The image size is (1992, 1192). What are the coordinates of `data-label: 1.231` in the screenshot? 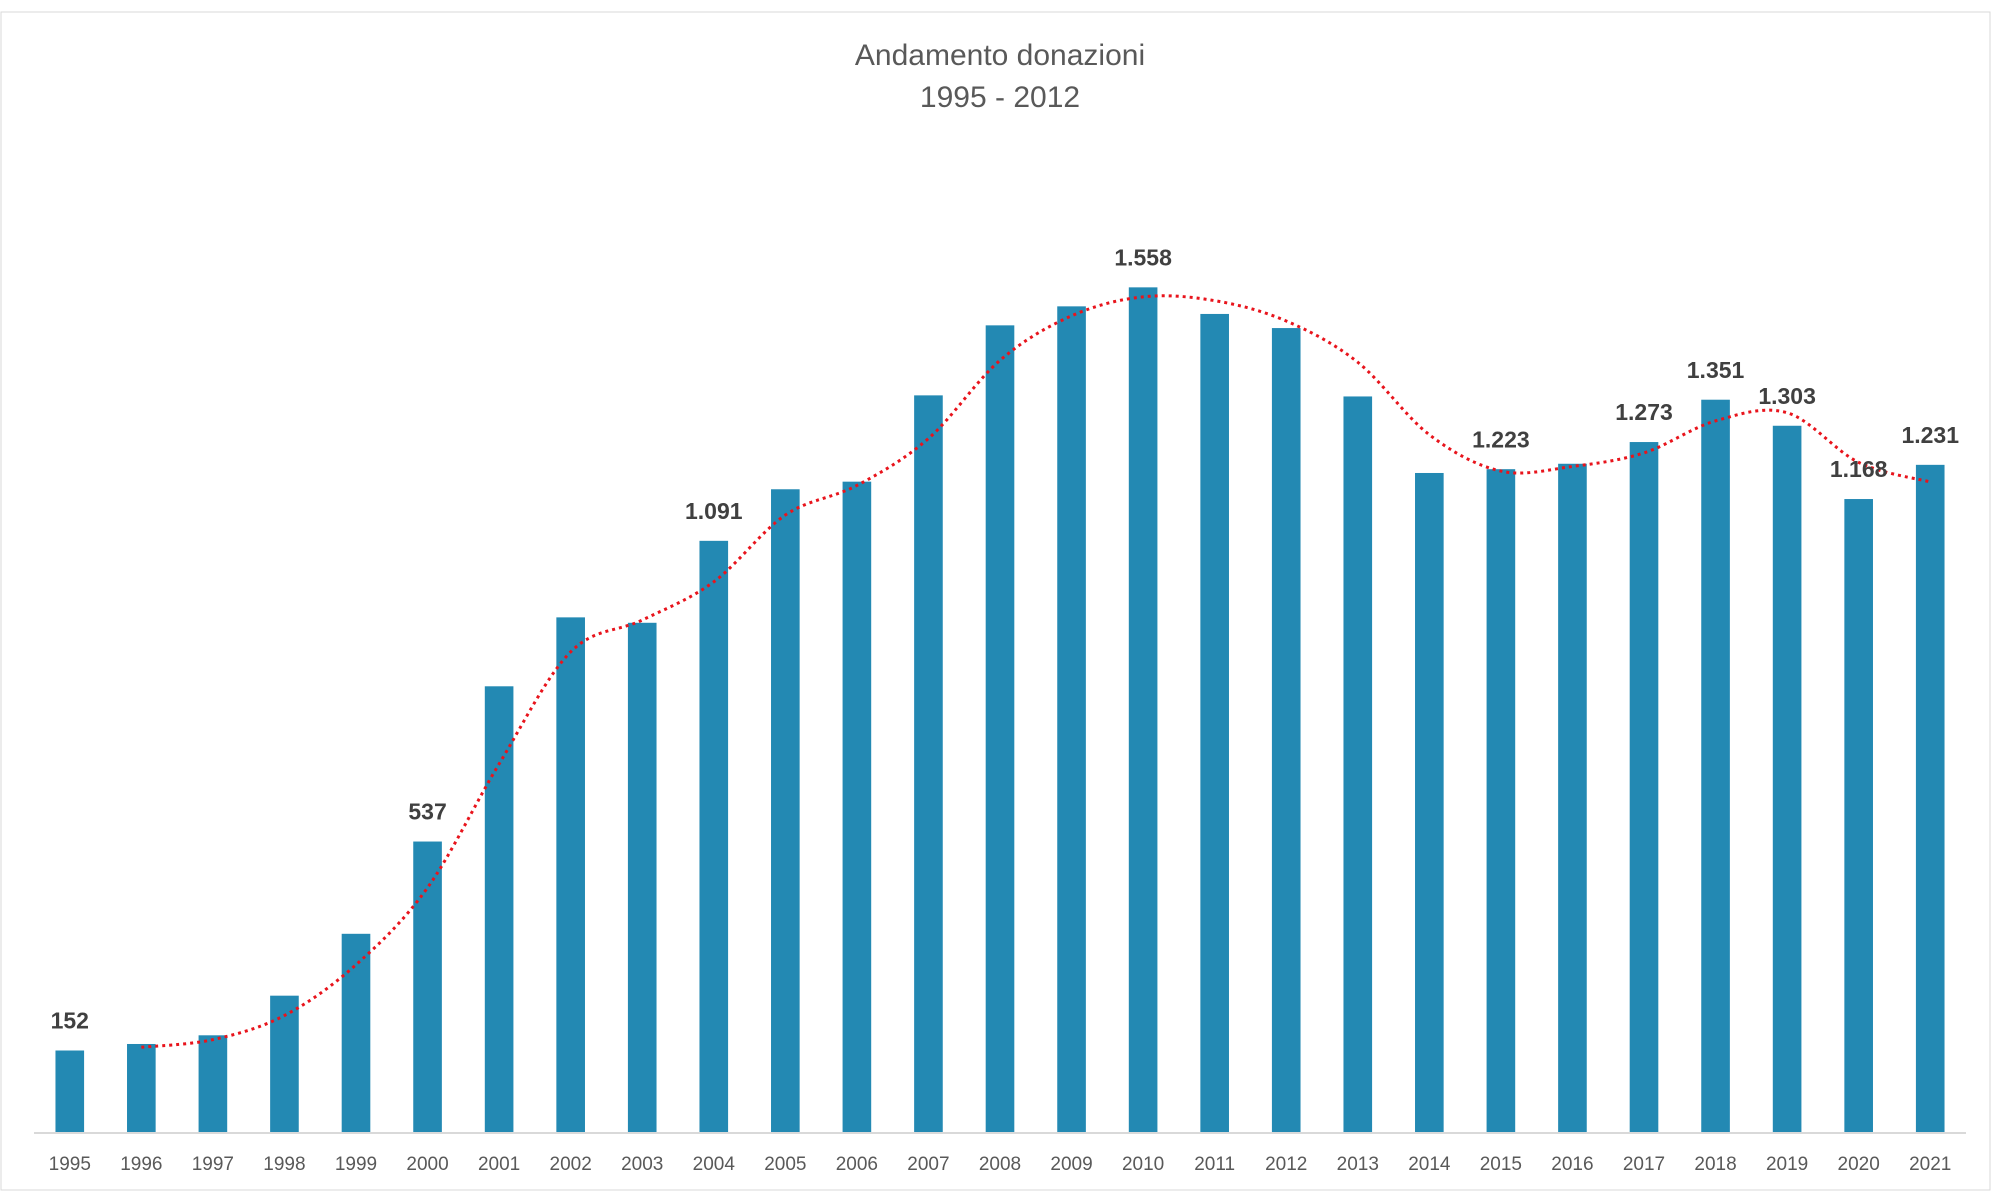 It's located at (1930, 435).